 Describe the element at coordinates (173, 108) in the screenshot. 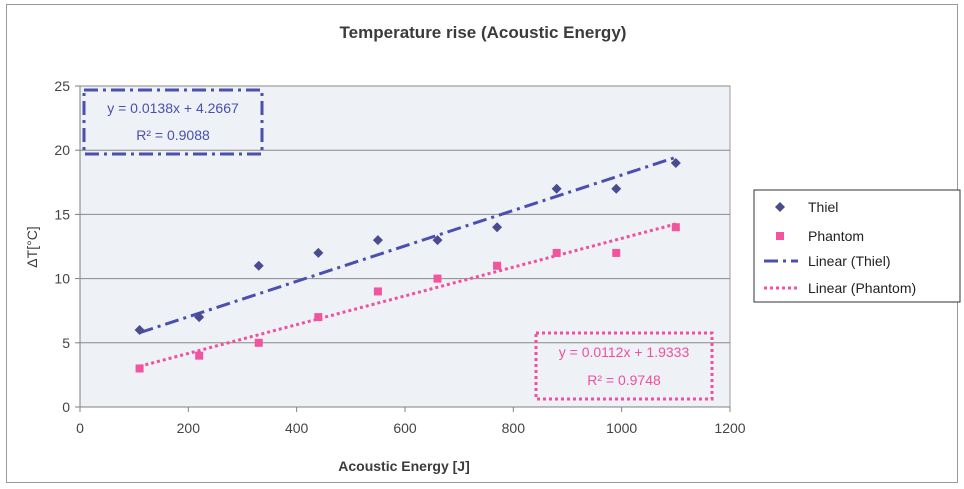

I see `thiel-equation: y = 0.0138x + 4.2667` at that location.